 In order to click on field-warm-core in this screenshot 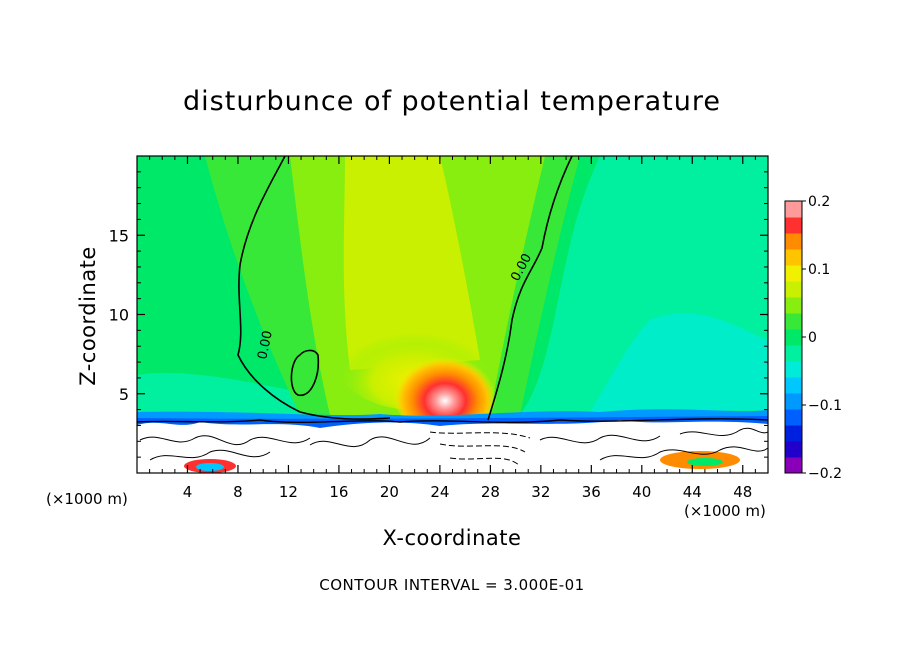, I will do `click(445, 392)`.